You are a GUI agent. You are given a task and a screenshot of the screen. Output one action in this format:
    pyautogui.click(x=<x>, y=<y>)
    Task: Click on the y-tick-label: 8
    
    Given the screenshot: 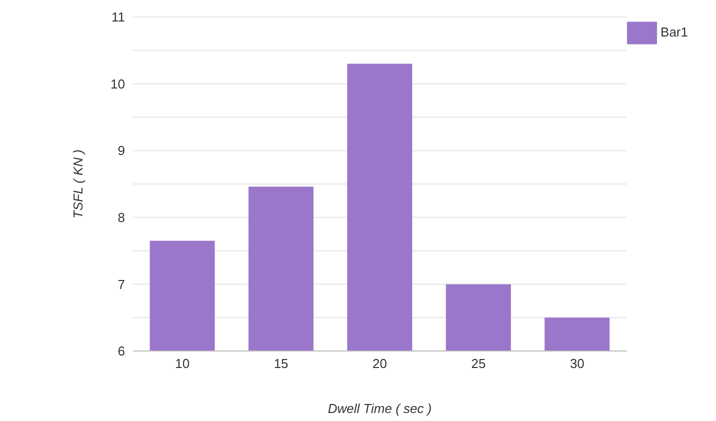 What is the action you would take?
    pyautogui.click(x=121, y=218)
    